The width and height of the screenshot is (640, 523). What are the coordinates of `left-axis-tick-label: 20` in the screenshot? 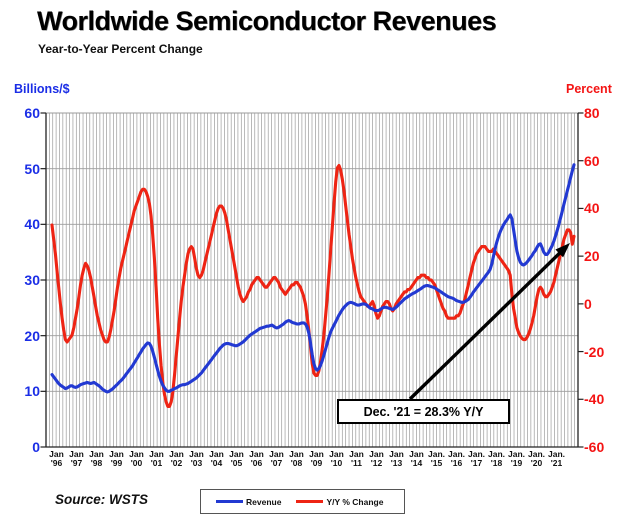 It's located at (32, 335).